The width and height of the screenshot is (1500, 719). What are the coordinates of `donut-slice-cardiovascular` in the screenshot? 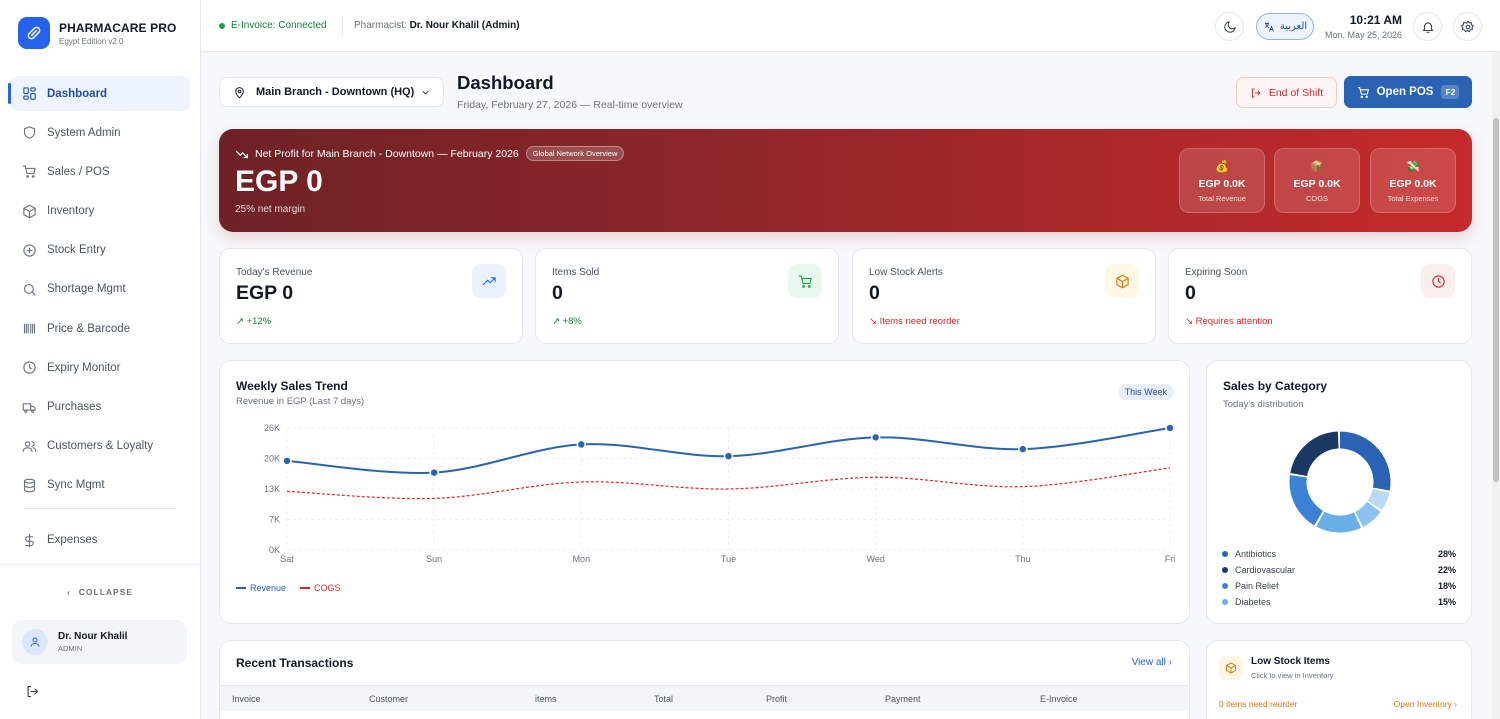 It's located at (1315, 454).